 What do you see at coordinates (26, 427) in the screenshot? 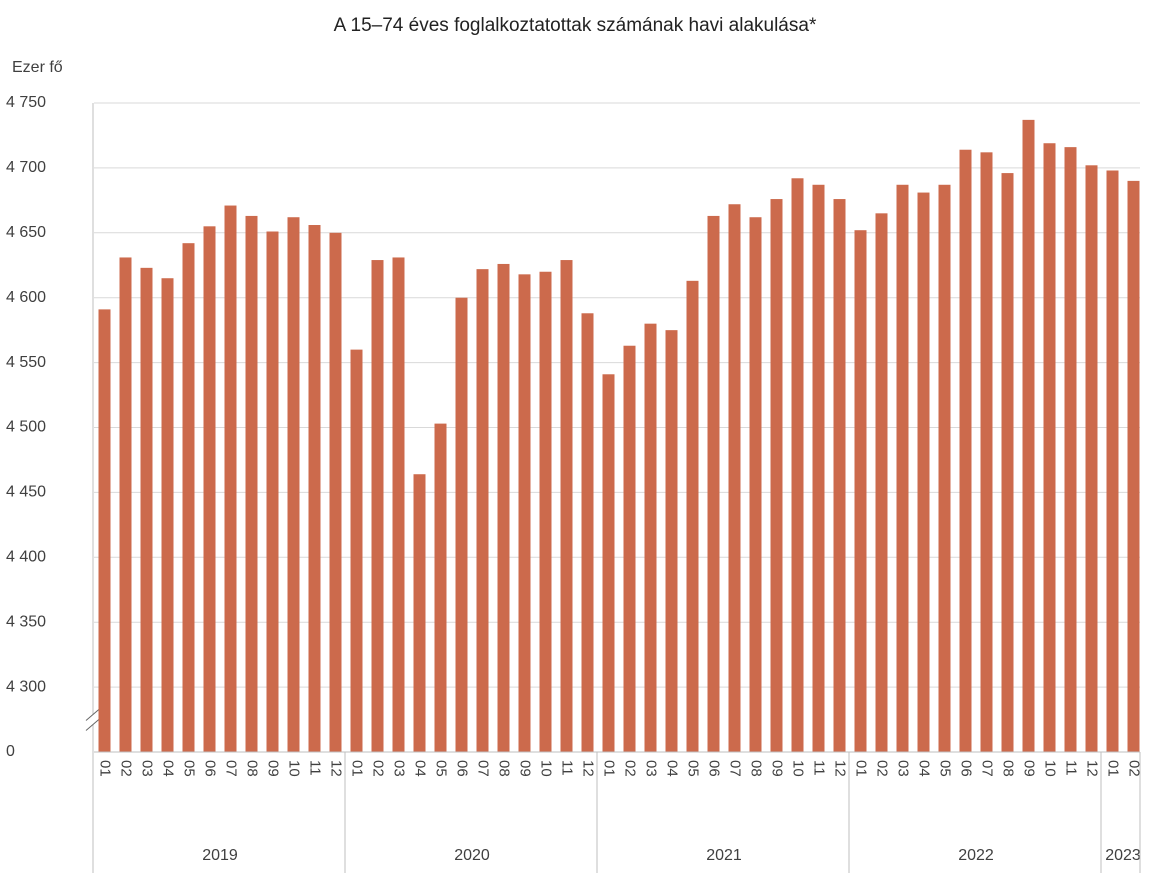
I see `y-tick-label: 4 500` at bounding box center [26, 427].